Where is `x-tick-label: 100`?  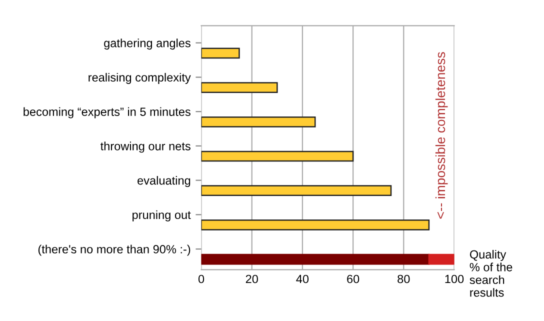 x-tick-label: 100 is located at coordinates (454, 279).